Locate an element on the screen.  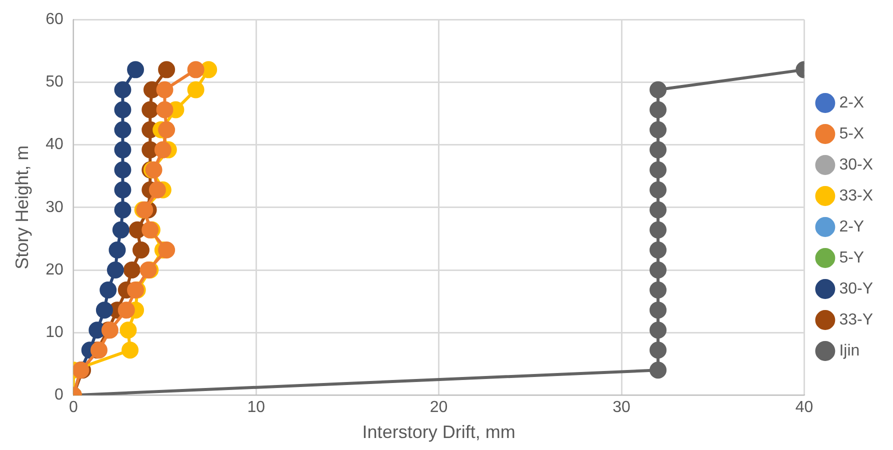
y-tick-label: 20 is located at coordinates (55, 269).